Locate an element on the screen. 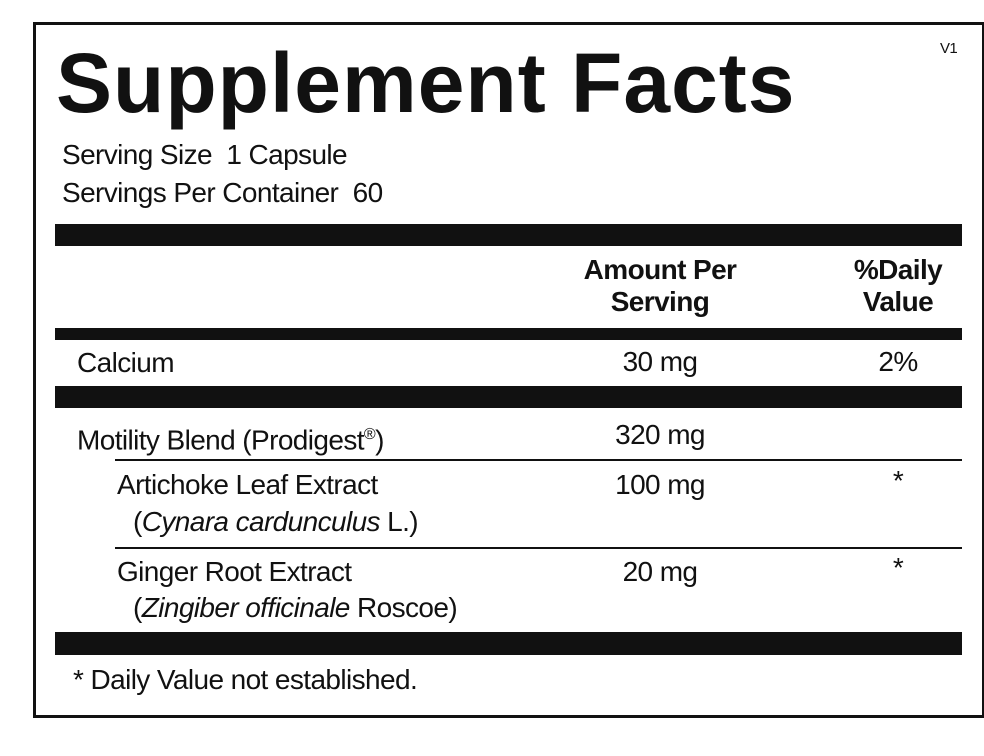 The width and height of the screenshot is (984, 756). row-name: Calcium is located at coordinates (126, 362).